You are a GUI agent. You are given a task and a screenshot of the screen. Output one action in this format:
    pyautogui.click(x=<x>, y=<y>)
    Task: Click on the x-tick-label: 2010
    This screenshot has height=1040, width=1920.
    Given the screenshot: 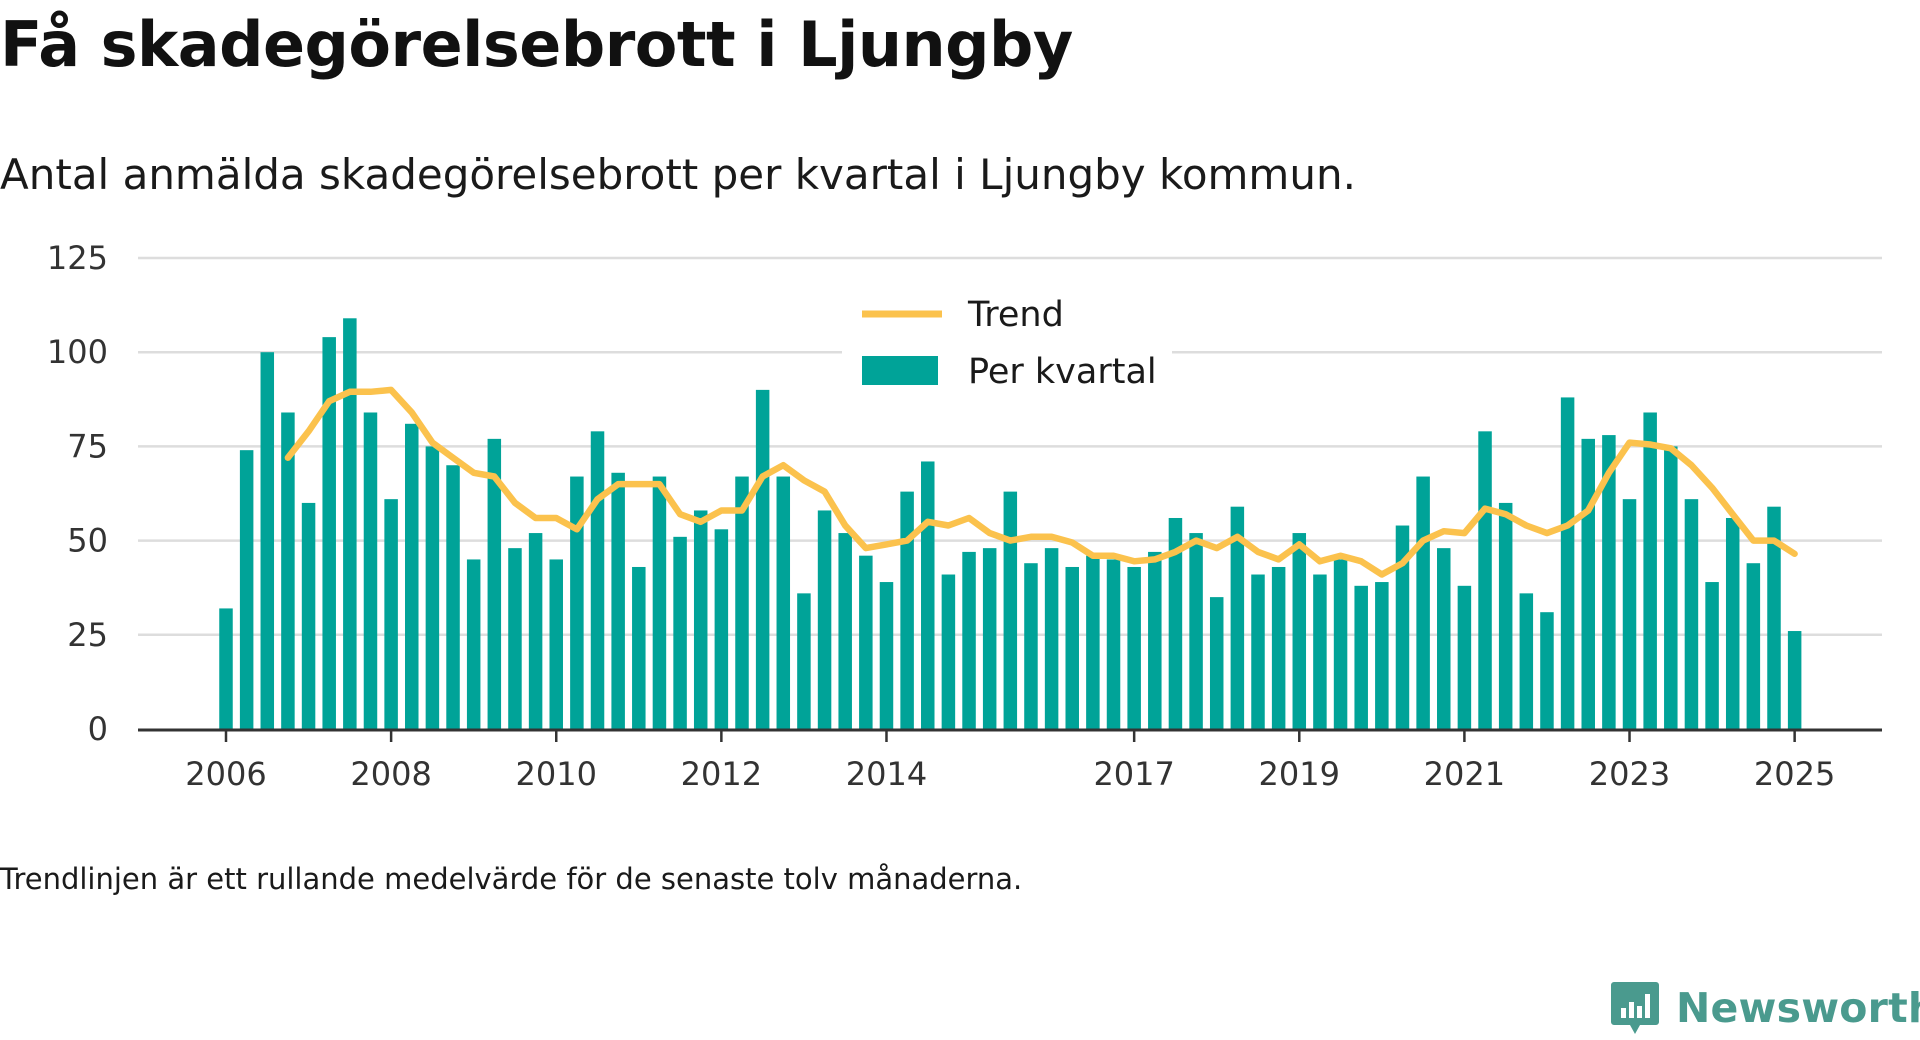 What is the action you would take?
    pyautogui.click(x=556, y=774)
    